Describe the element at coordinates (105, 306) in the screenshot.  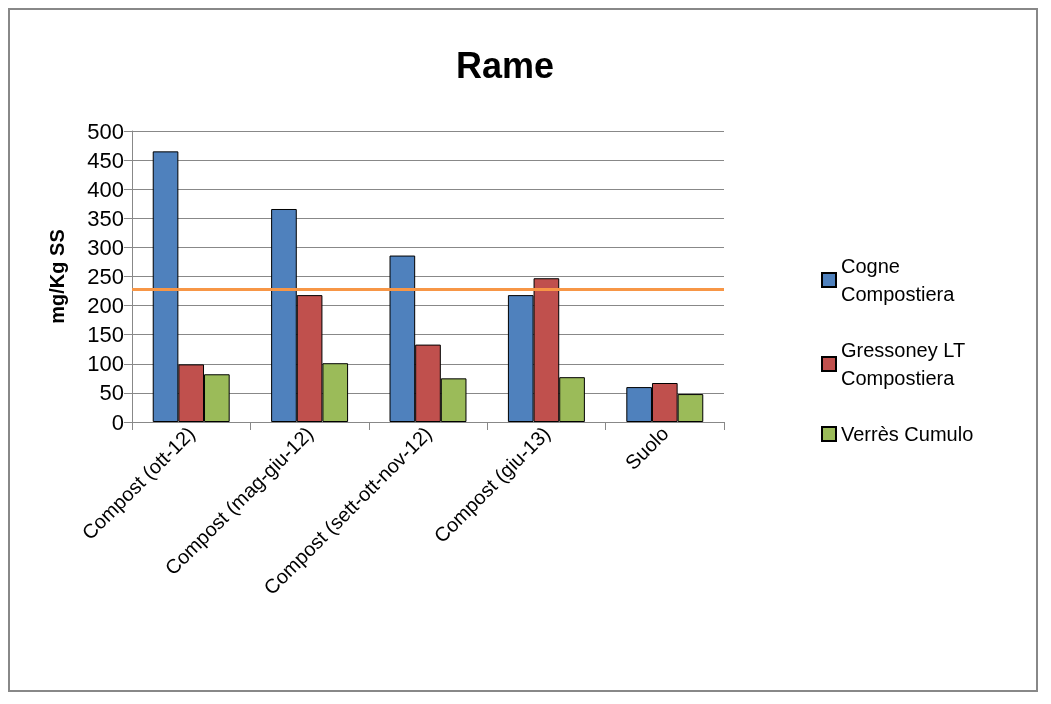
I see `y-tick-label: 200` at that location.